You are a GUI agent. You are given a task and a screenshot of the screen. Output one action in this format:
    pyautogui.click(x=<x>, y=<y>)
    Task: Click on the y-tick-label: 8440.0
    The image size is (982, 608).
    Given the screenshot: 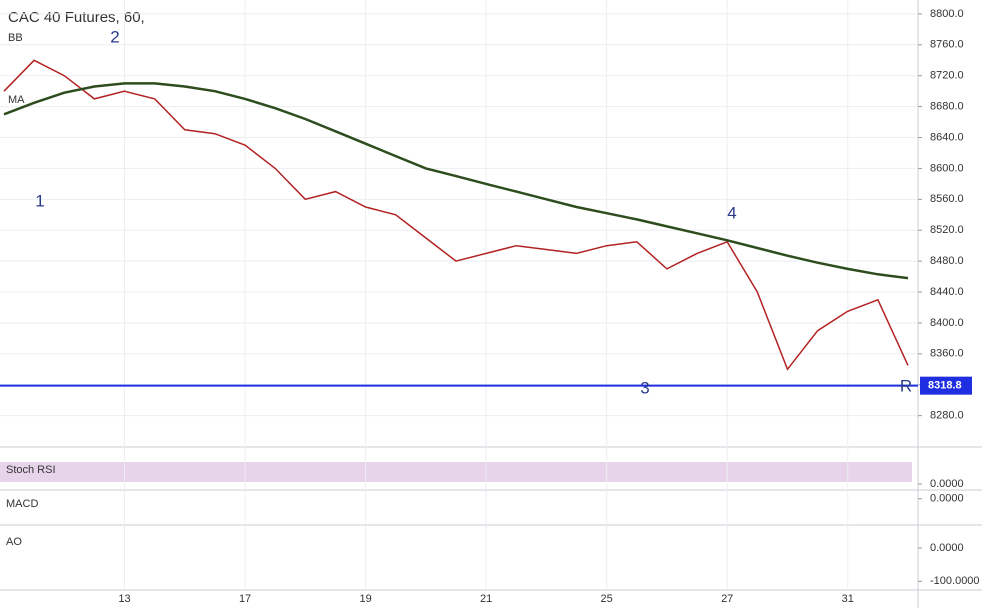 What is the action you would take?
    pyautogui.click(x=947, y=292)
    